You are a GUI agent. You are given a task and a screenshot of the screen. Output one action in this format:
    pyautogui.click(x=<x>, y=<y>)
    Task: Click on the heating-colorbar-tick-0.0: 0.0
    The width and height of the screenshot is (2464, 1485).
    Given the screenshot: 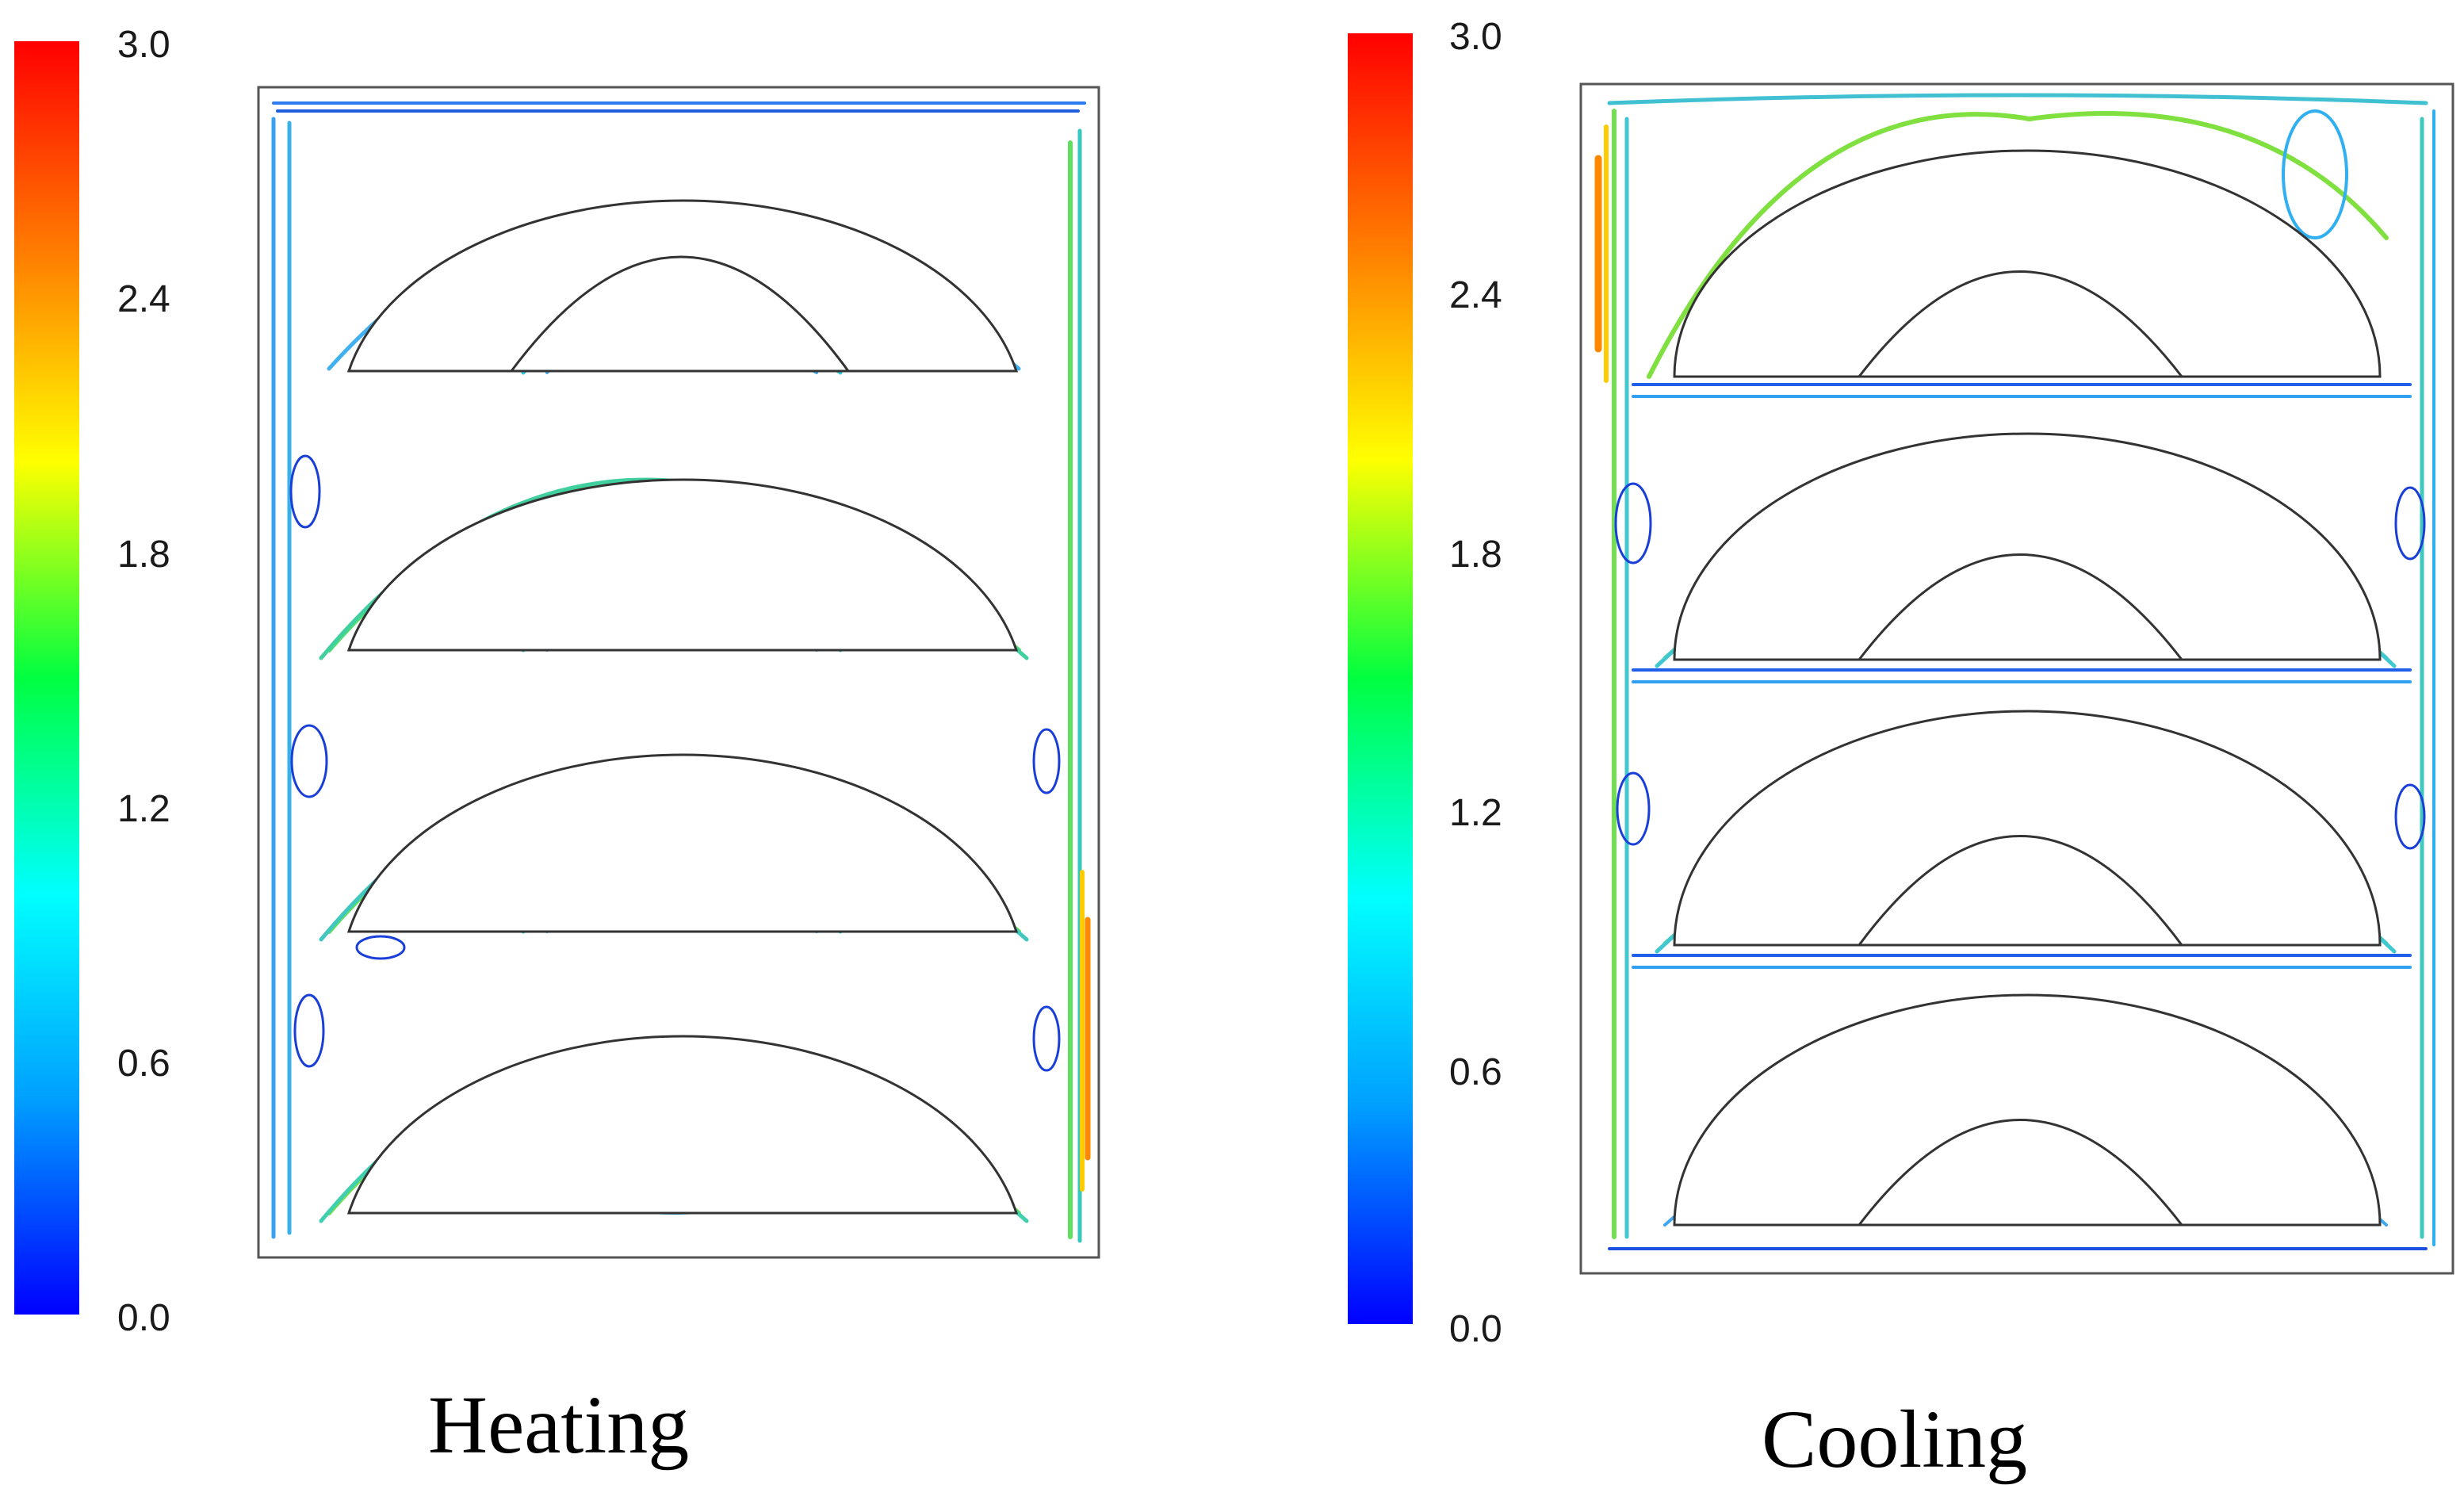 What is the action you would take?
    pyautogui.click(x=144, y=1318)
    